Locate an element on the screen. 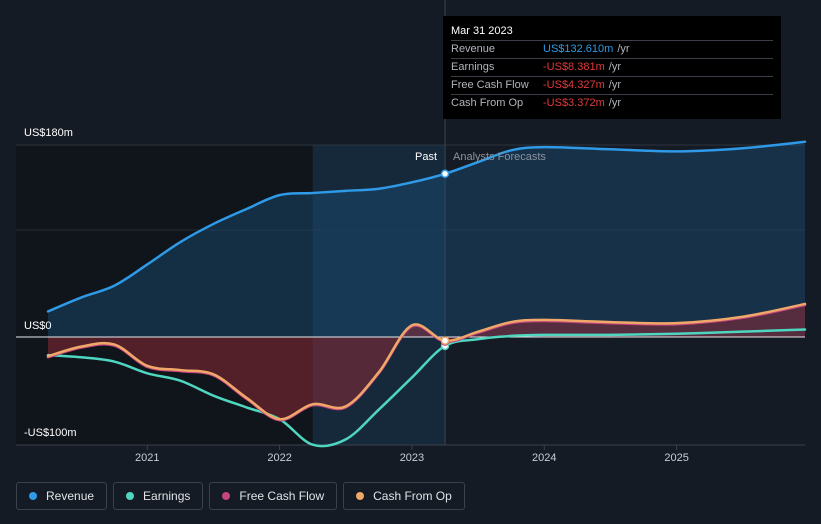 Image resolution: width=821 pixels, height=524 pixels. revenue-dot-icon is located at coordinates (33, 496).